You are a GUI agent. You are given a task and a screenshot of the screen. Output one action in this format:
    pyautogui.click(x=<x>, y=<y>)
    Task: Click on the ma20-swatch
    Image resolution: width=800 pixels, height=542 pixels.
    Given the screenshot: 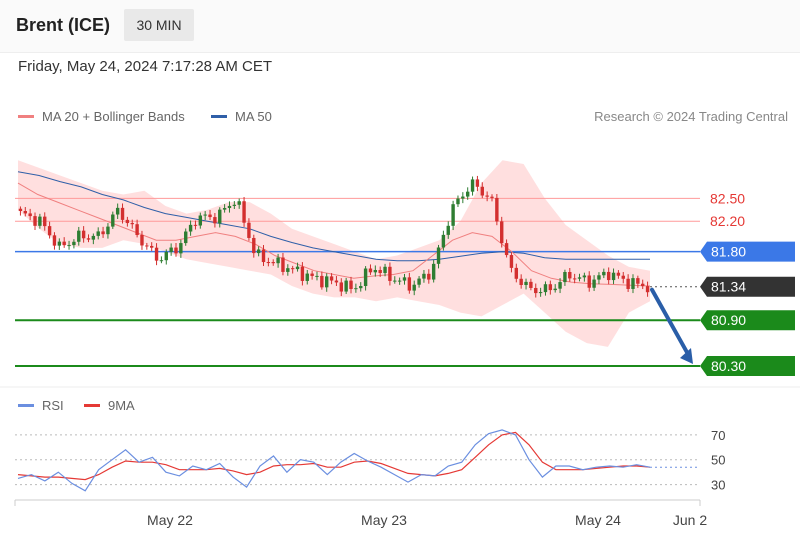 What is the action you would take?
    pyautogui.click(x=26, y=117)
    